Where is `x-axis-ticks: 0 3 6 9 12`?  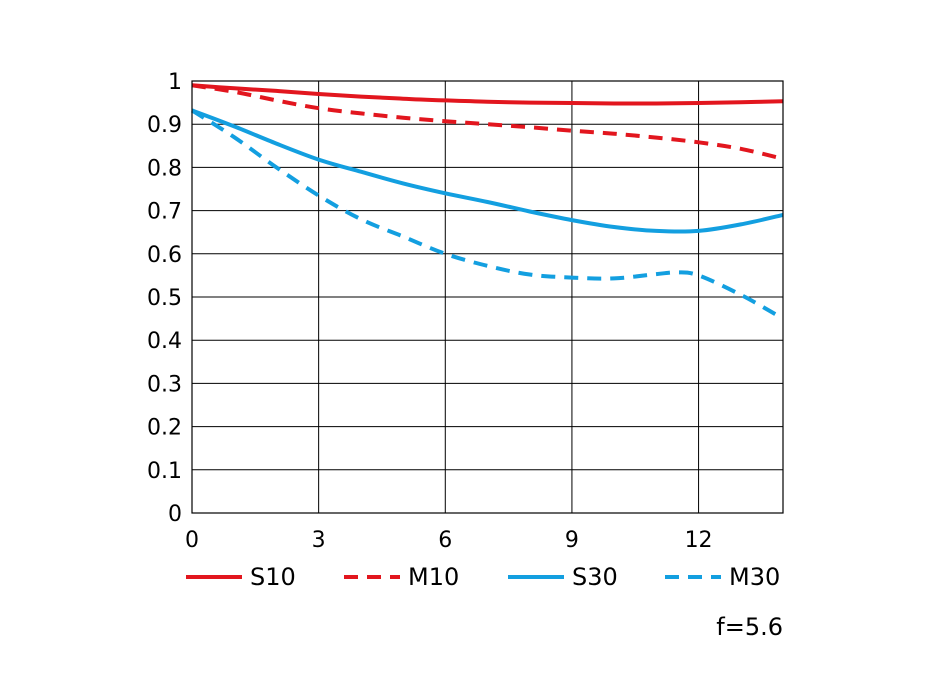 x-axis-ticks: 0 3 6 9 12 is located at coordinates (449, 540).